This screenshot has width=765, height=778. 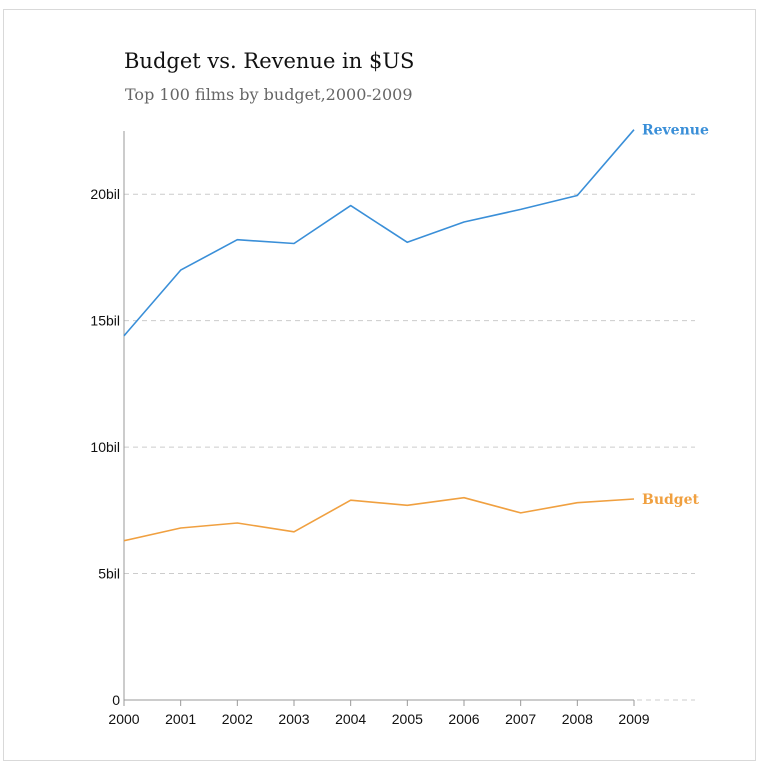 I want to click on x-tick-label: 2009, so click(x=633, y=719).